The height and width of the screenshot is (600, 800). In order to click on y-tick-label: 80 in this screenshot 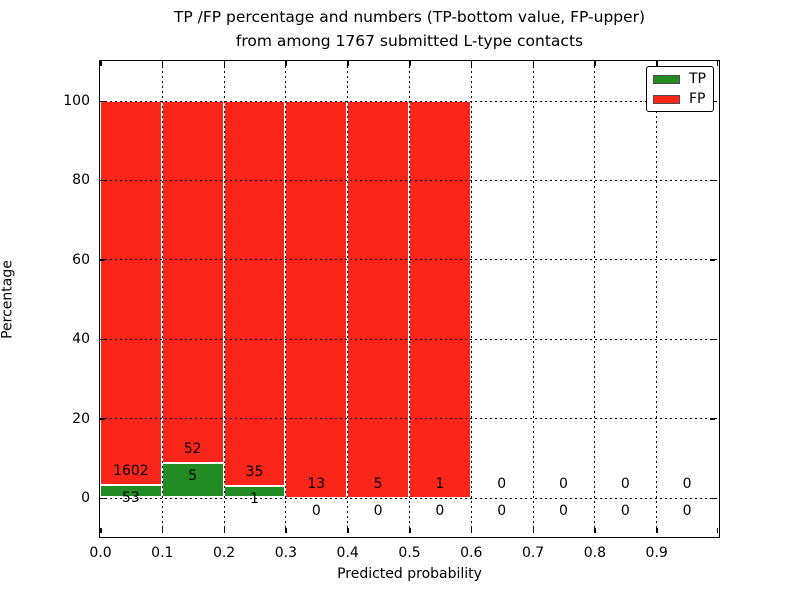, I will do `click(81, 180)`.